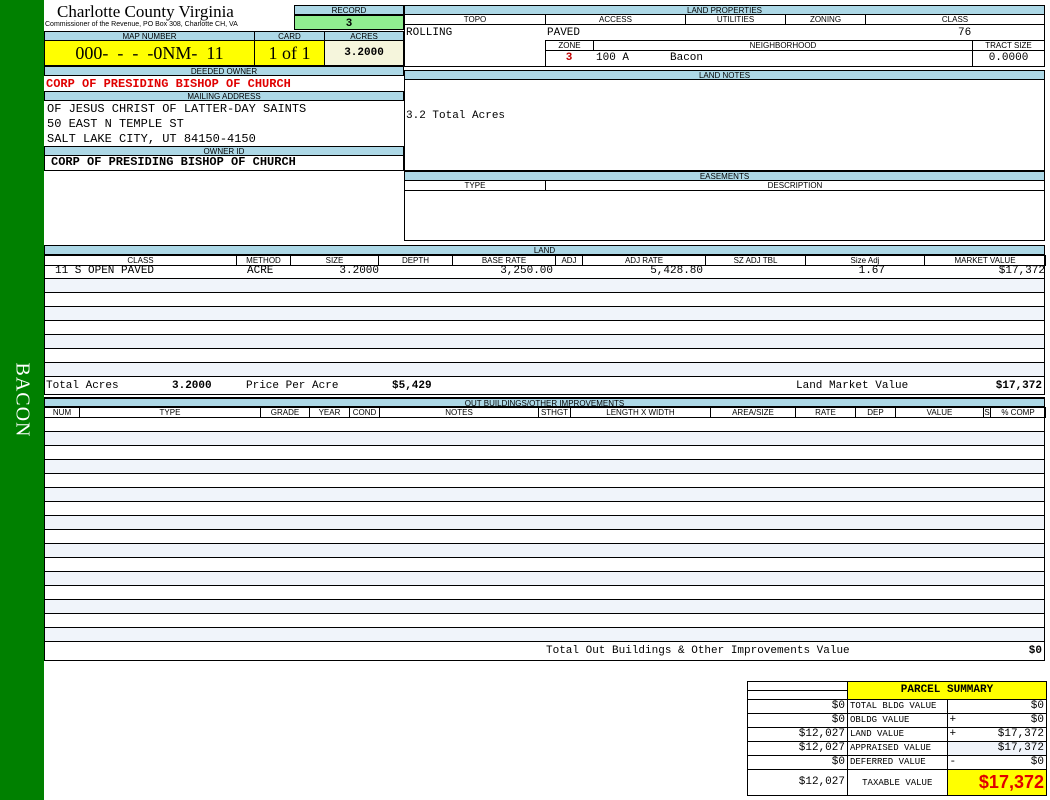 Image resolution: width=1050 pixels, height=800 pixels. I want to click on summary-label: DEFERRED VALUE, so click(897, 762).